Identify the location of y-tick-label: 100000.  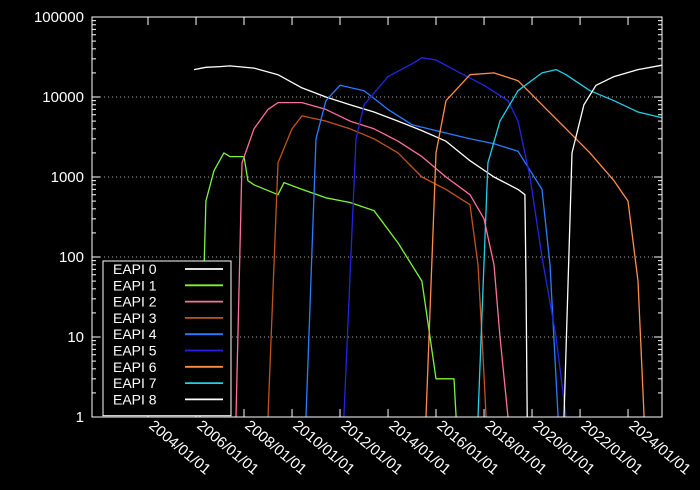
(59, 17).